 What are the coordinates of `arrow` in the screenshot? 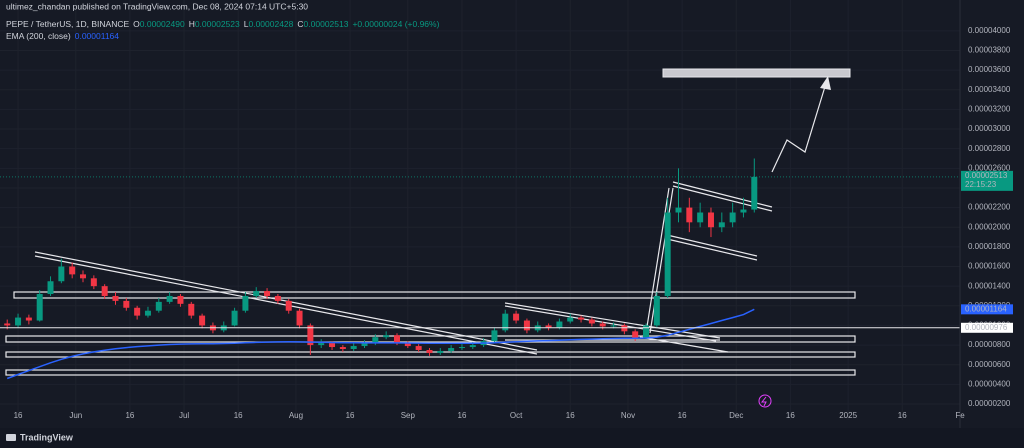 It's located at (799, 126).